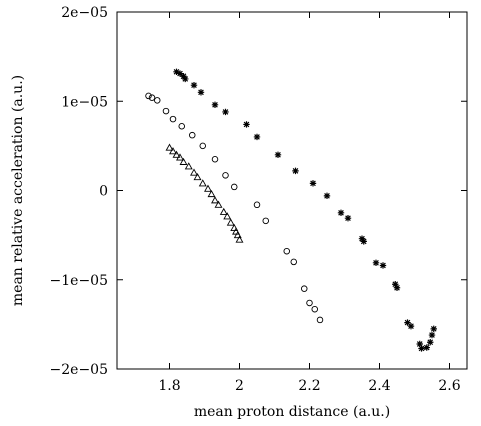 The height and width of the screenshot is (426, 481). What do you see at coordinates (379, 386) in the screenshot?
I see `x-tick-label: 2.4` at bounding box center [379, 386].